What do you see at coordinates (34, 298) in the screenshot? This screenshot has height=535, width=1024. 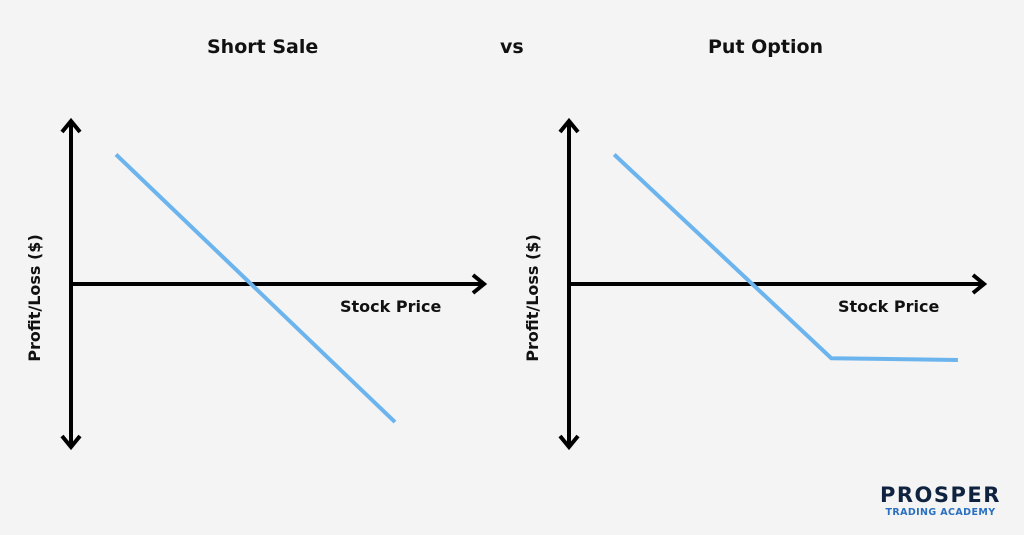 I see `chart-1-y-axis-label: Profit/Loss ($)` at bounding box center [34, 298].